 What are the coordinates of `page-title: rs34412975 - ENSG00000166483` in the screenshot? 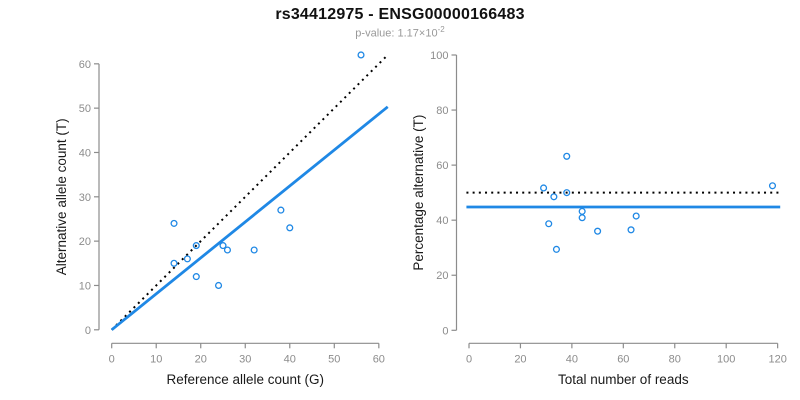 It's located at (400, 14).